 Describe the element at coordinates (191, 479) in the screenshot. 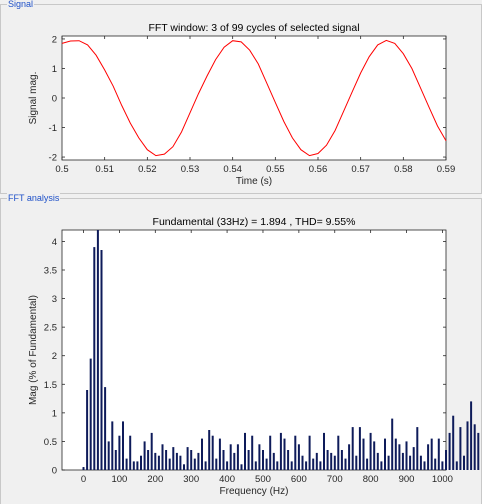

I see `x-tick-label: 300` at that location.